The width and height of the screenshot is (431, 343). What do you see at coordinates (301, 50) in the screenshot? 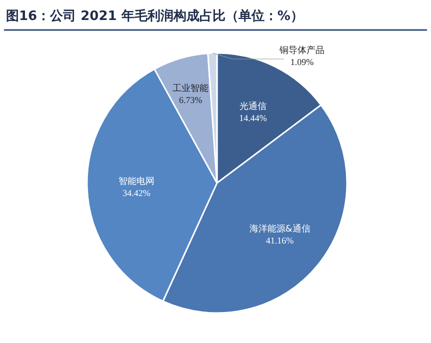
I see `slice-label: 铜导体产品` at bounding box center [301, 50].